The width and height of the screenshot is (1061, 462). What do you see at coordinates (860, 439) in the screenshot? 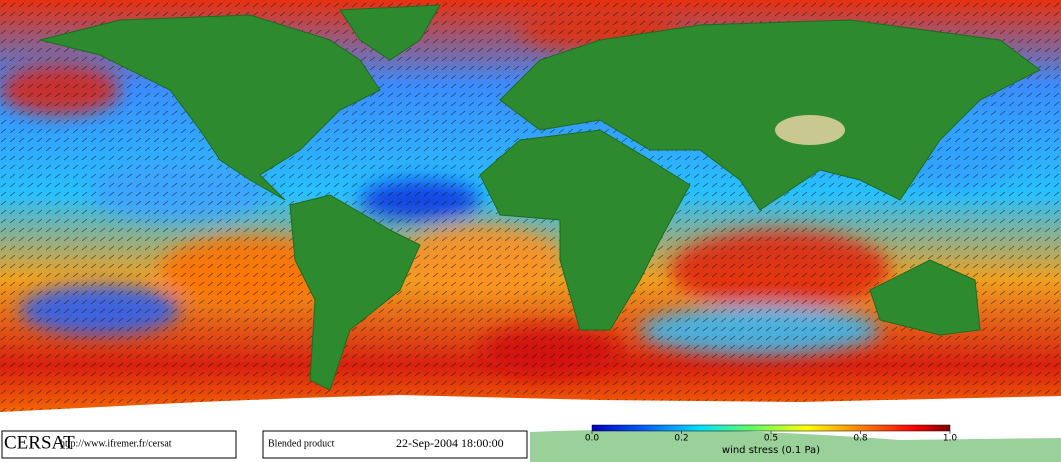
I see `colorbar-tick-label: 0.8` at bounding box center [860, 439].